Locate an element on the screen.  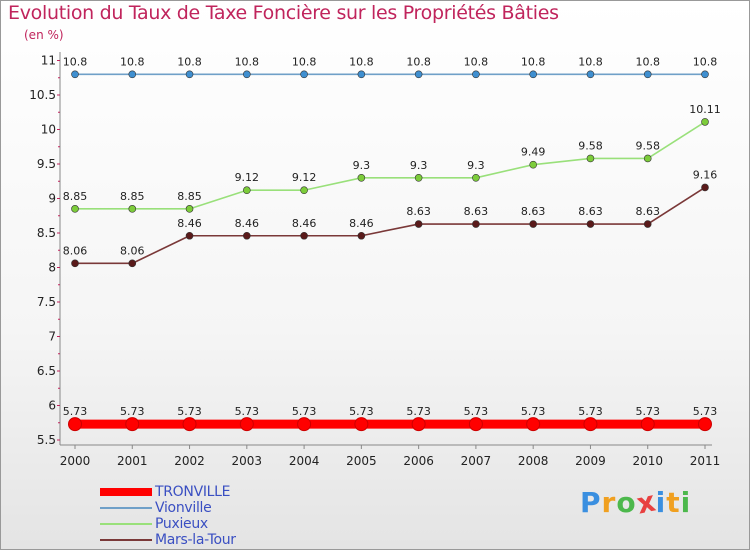
logo-letter: P is located at coordinates (591, 502).